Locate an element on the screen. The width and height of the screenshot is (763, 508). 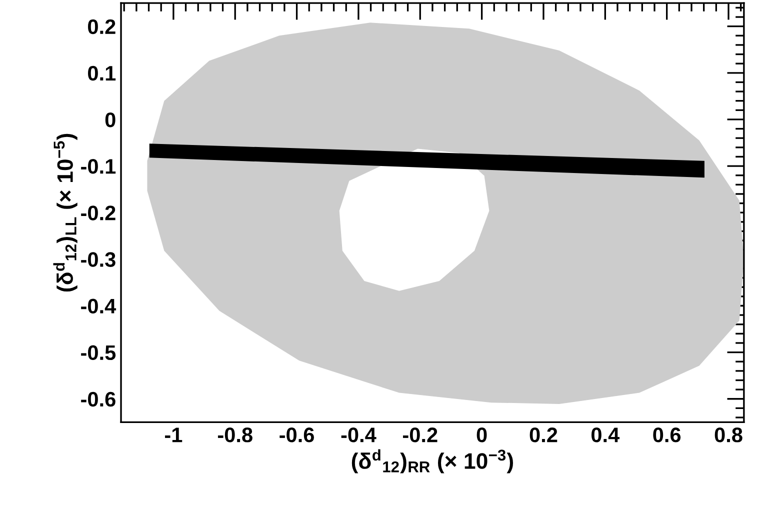
x-tick-label: 0.2 is located at coordinates (544, 435).